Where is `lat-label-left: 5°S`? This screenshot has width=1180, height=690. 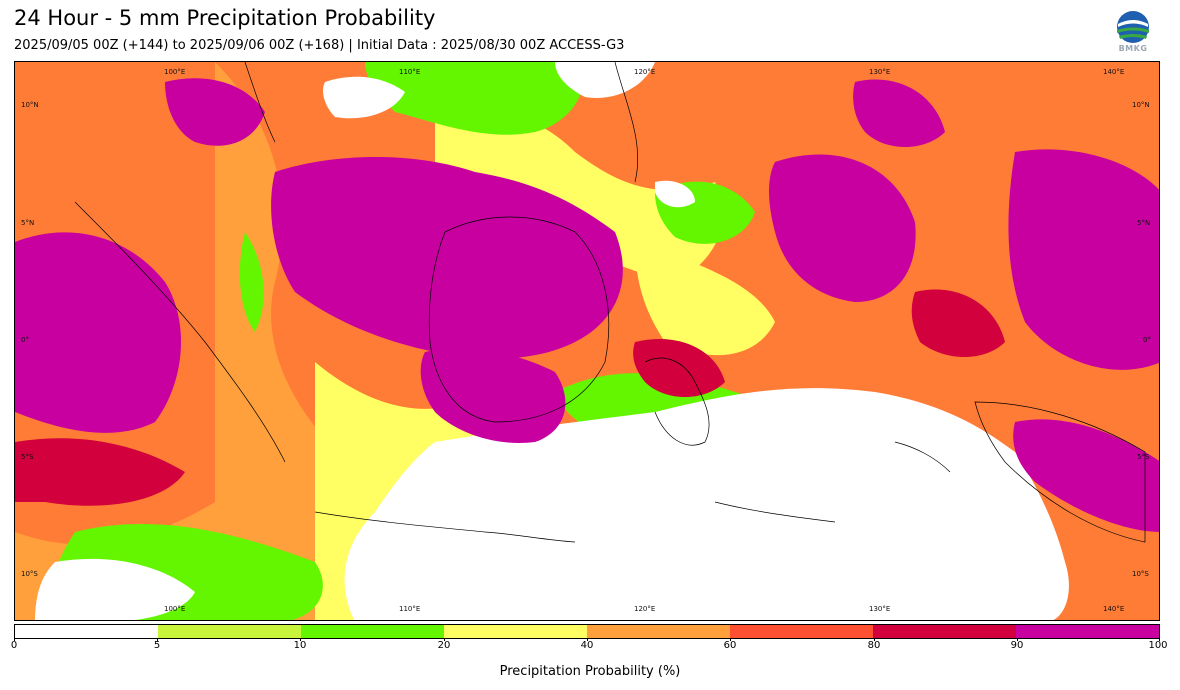 lat-label-left: 5°S is located at coordinates (27, 457).